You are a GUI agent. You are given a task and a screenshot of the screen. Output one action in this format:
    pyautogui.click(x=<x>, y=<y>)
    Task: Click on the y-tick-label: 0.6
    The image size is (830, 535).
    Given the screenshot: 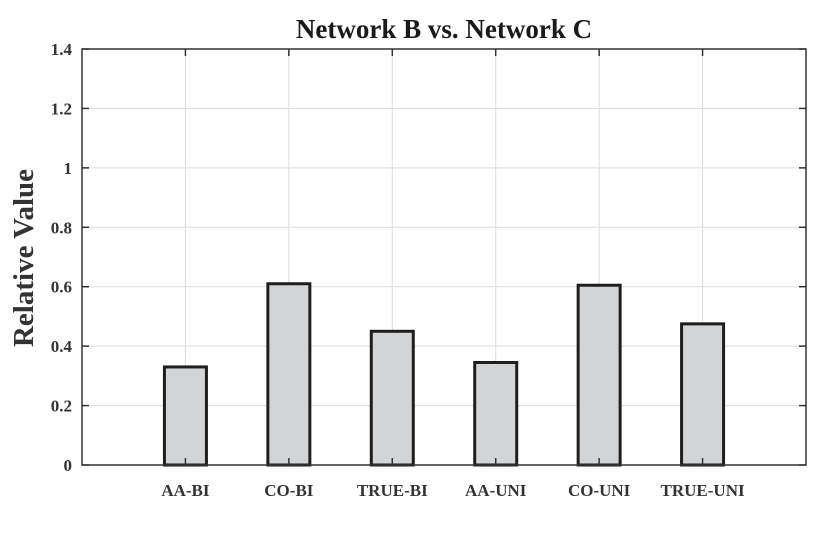 What is the action you would take?
    pyautogui.click(x=61, y=287)
    